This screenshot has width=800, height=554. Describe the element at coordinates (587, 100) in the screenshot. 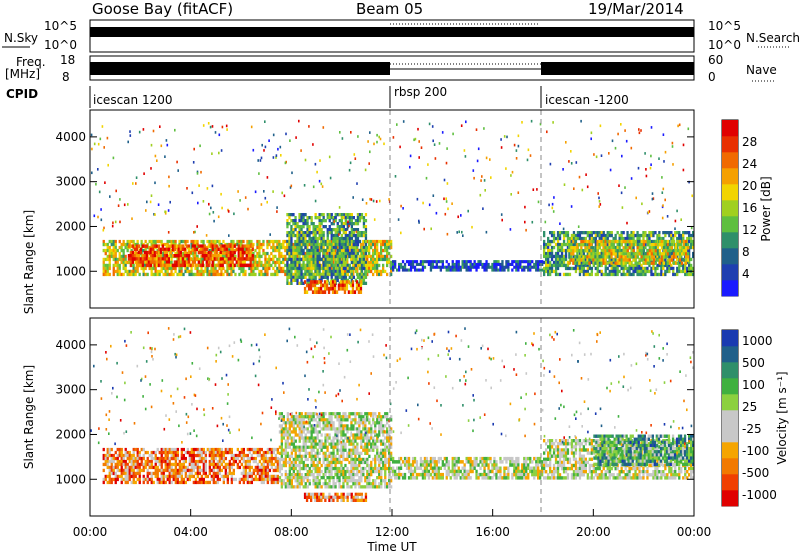

I see `cpid-segment-3: icescan -1200` at that location.